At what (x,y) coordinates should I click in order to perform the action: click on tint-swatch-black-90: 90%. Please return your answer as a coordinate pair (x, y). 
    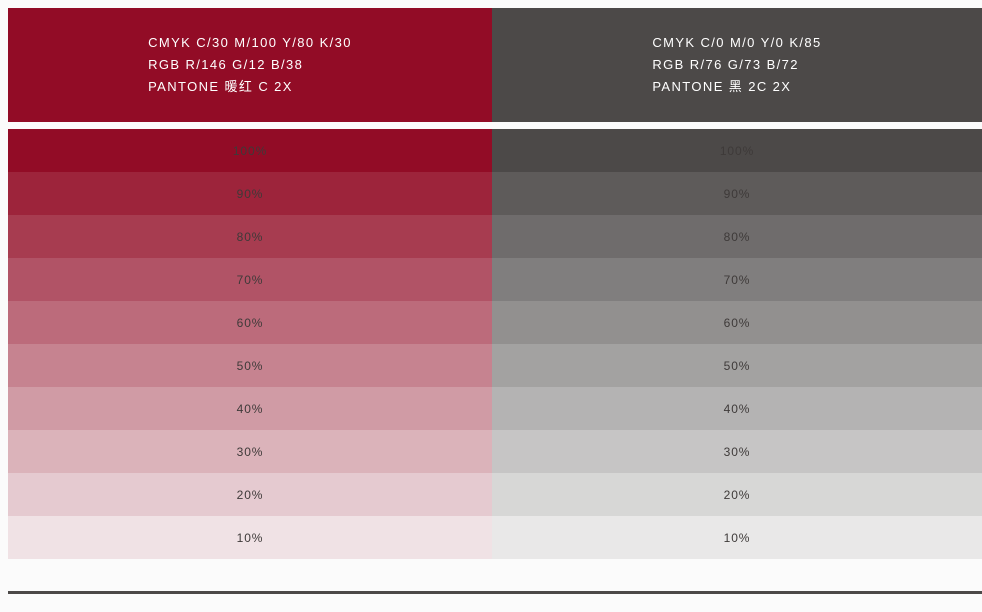
    Looking at the image, I should click on (737, 193).